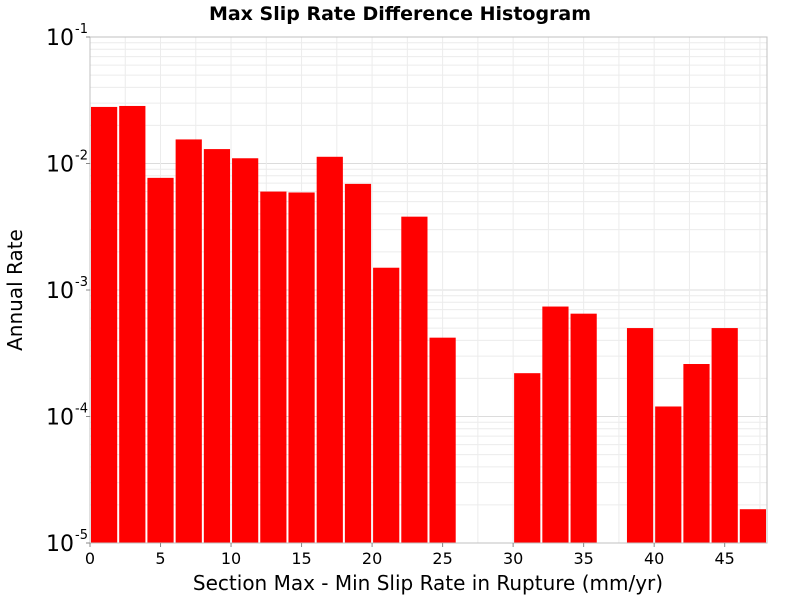 The height and width of the screenshot is (600, 800). Describe the element at coordinates (513, 558) in the screenshot. I see `x-tick-label: 30` at that location.